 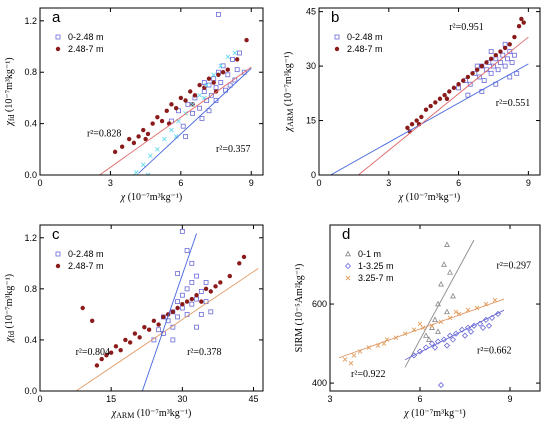 I want to click on fit-line, so click(x=454, y=335).